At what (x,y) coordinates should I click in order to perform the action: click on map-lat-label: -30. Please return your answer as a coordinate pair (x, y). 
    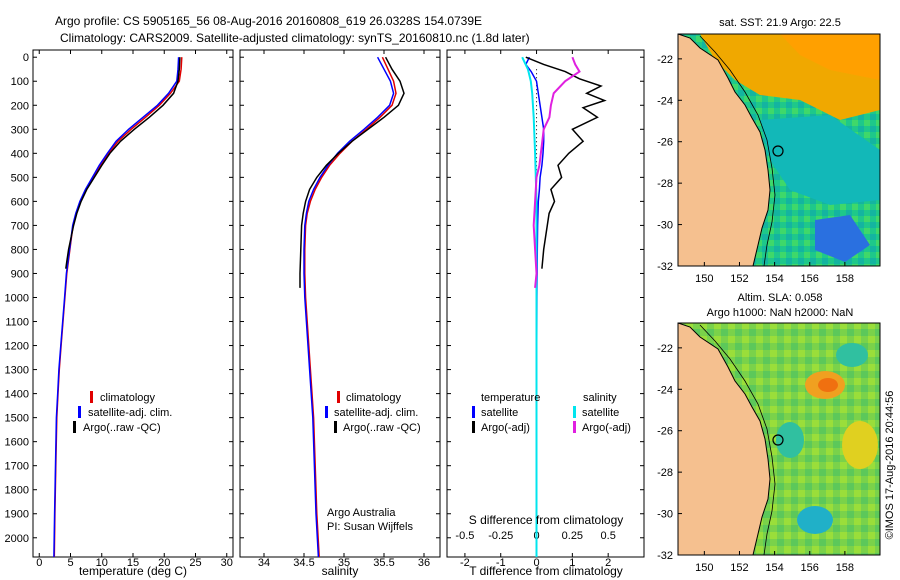
    Looking at the image, I should click on (665, 515).